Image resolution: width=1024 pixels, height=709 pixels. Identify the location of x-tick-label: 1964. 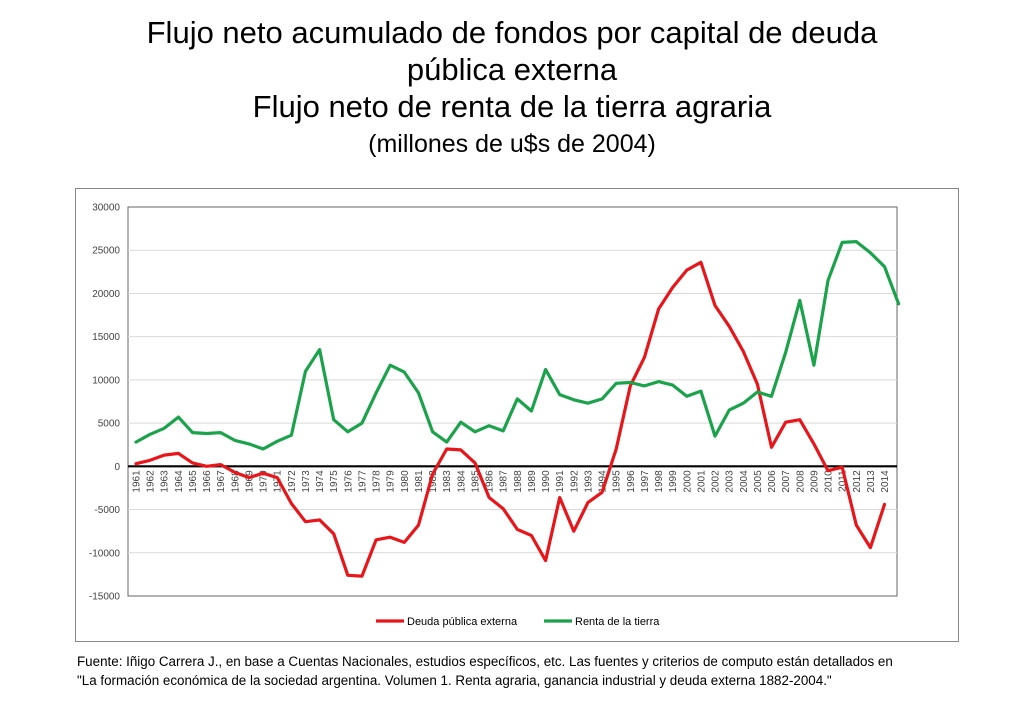
(179, 481).